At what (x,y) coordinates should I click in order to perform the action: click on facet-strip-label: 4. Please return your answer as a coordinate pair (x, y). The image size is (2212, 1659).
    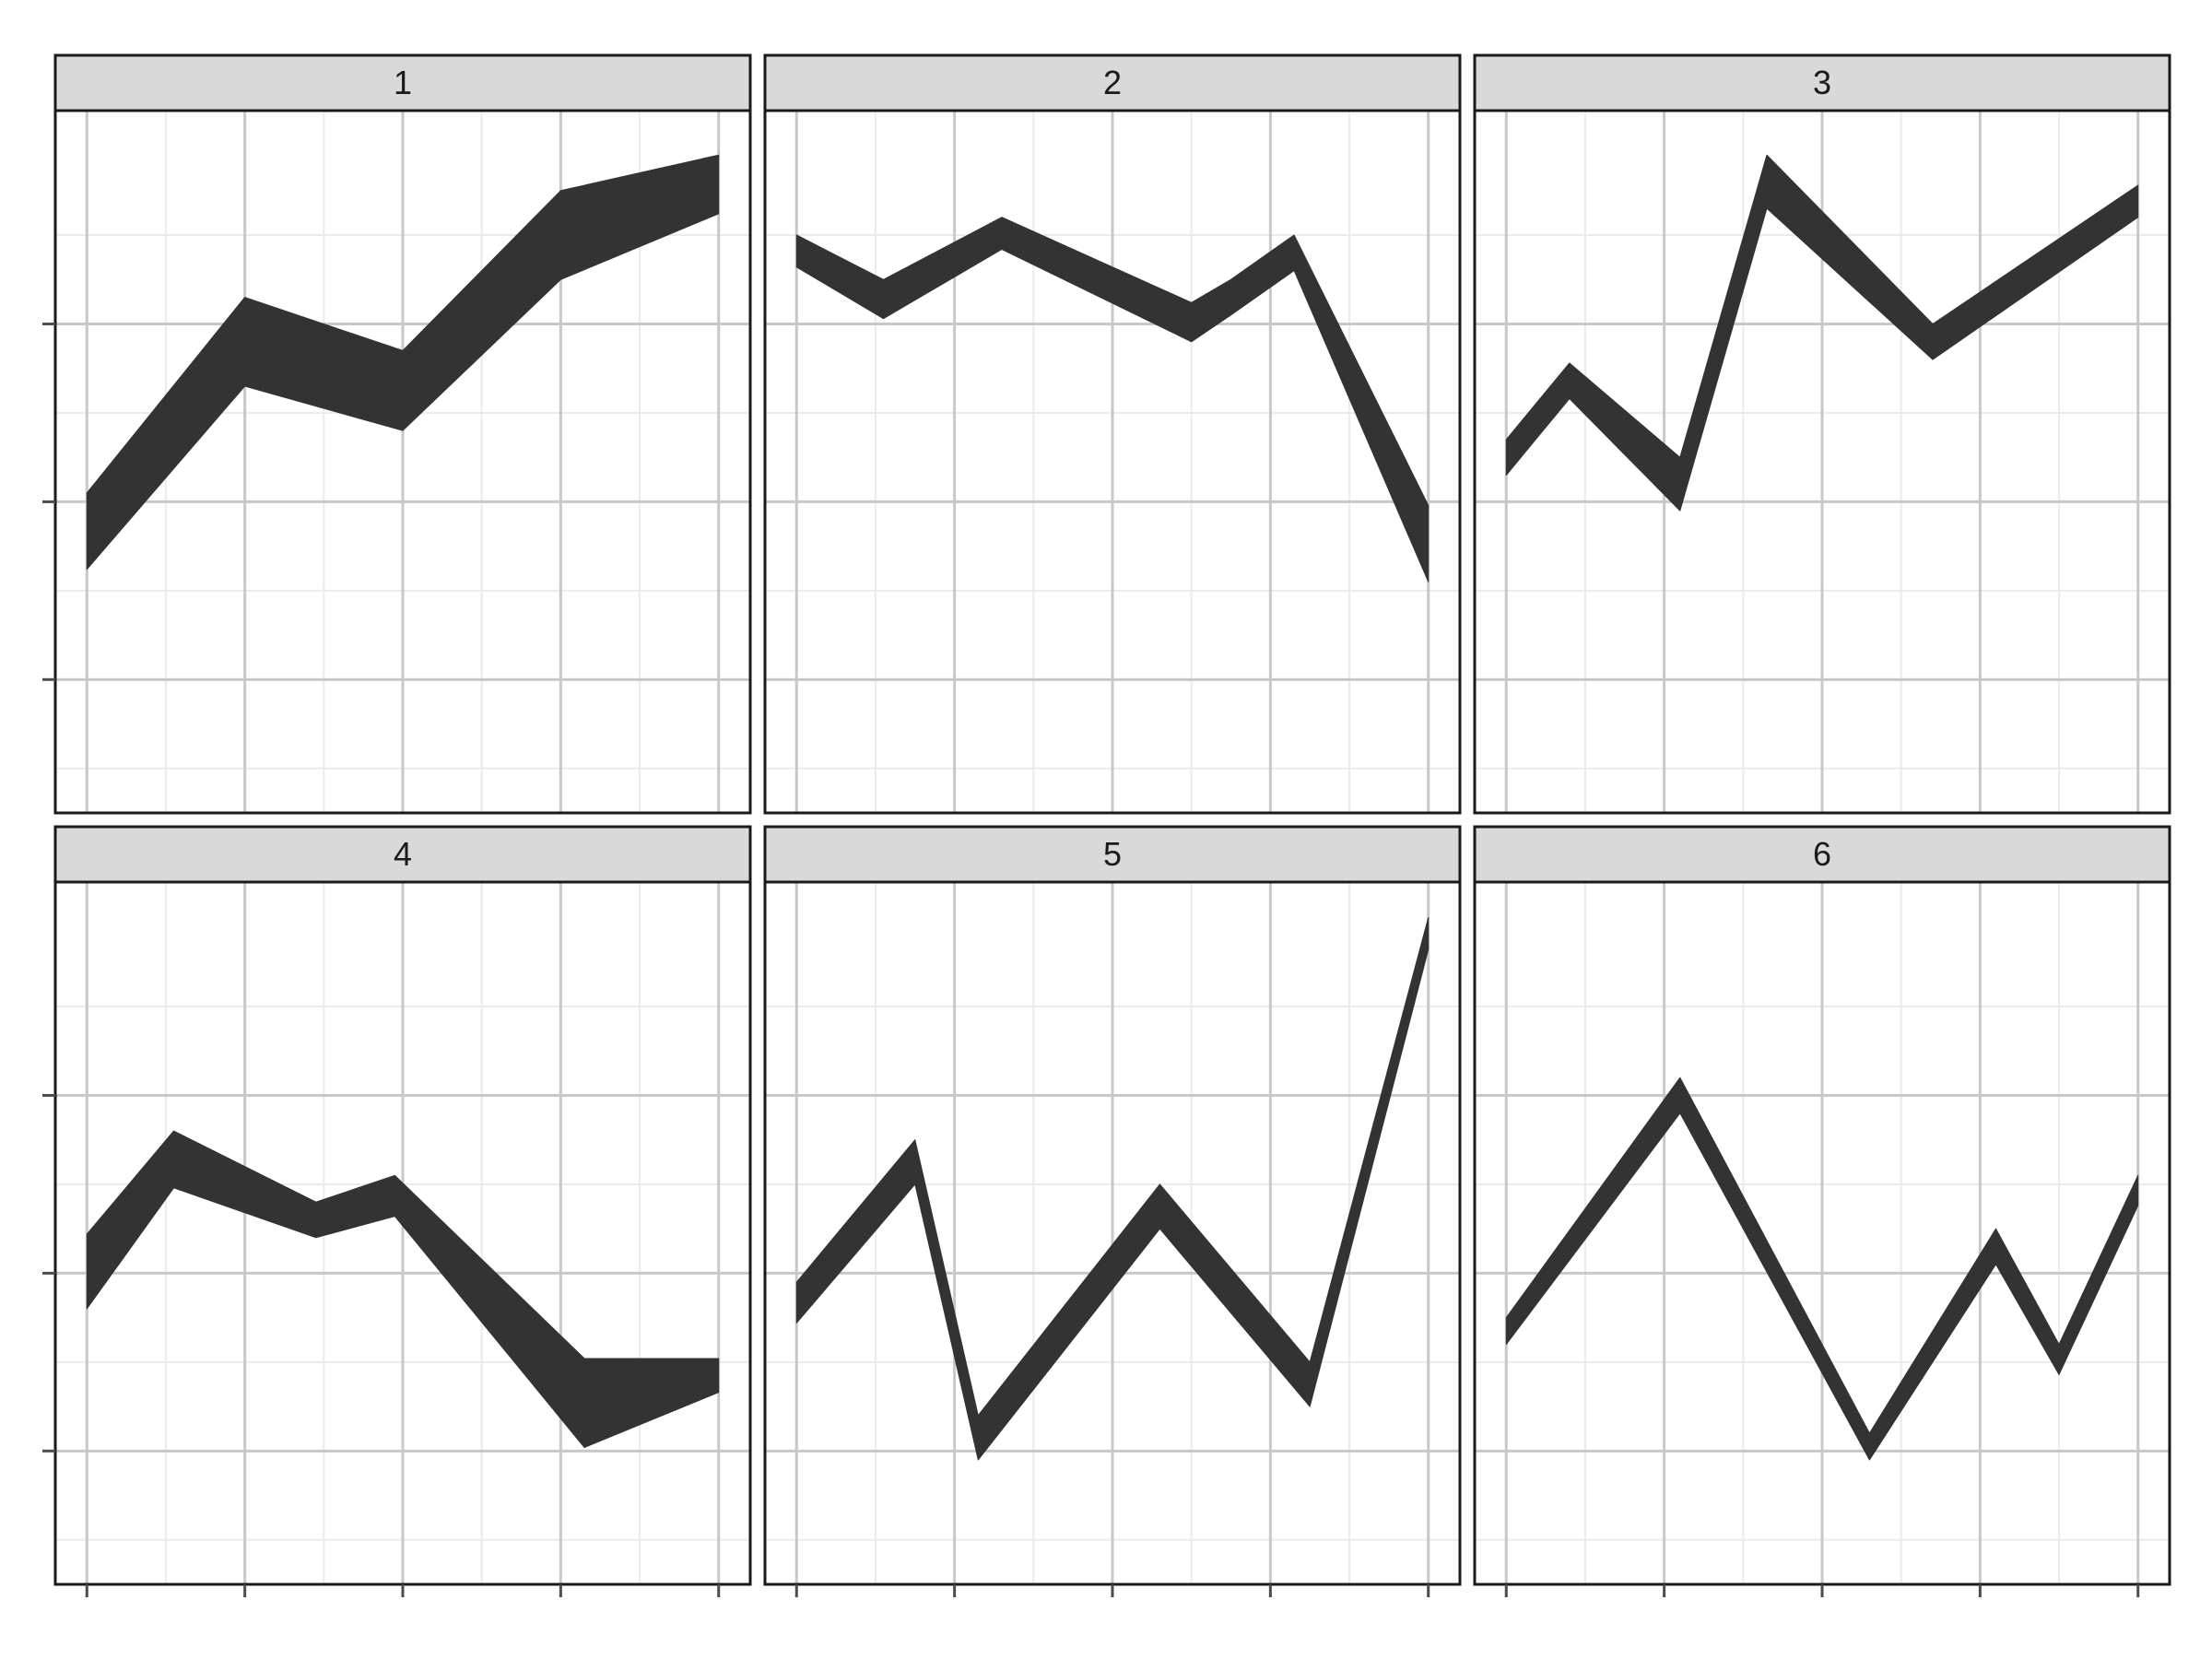
    Looking at the image, I should click on (403, 854).